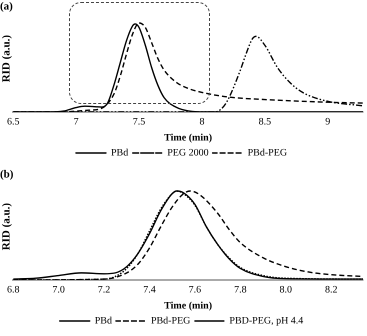  Describe the element at coordinates (104, 290) in the screenshot. I see `x-tick-label: 7.2` at that location.